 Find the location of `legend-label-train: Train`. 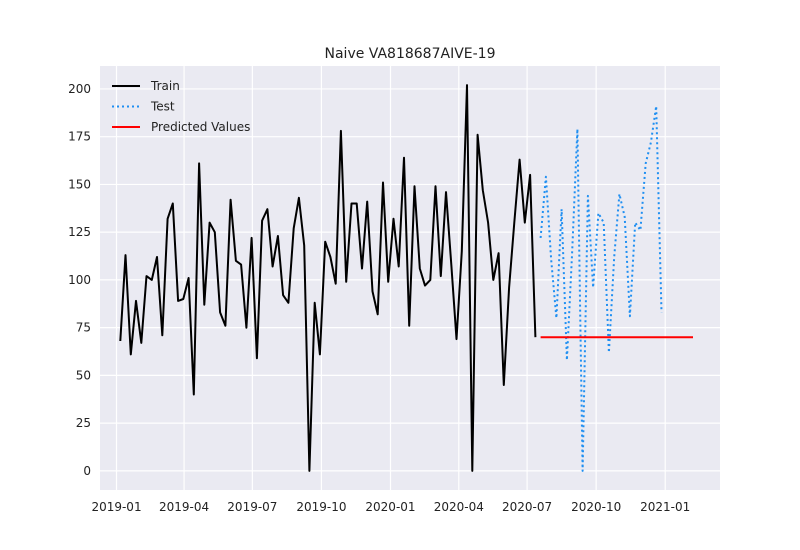

legend-label-train: Train is located at coordinates (165, 86).